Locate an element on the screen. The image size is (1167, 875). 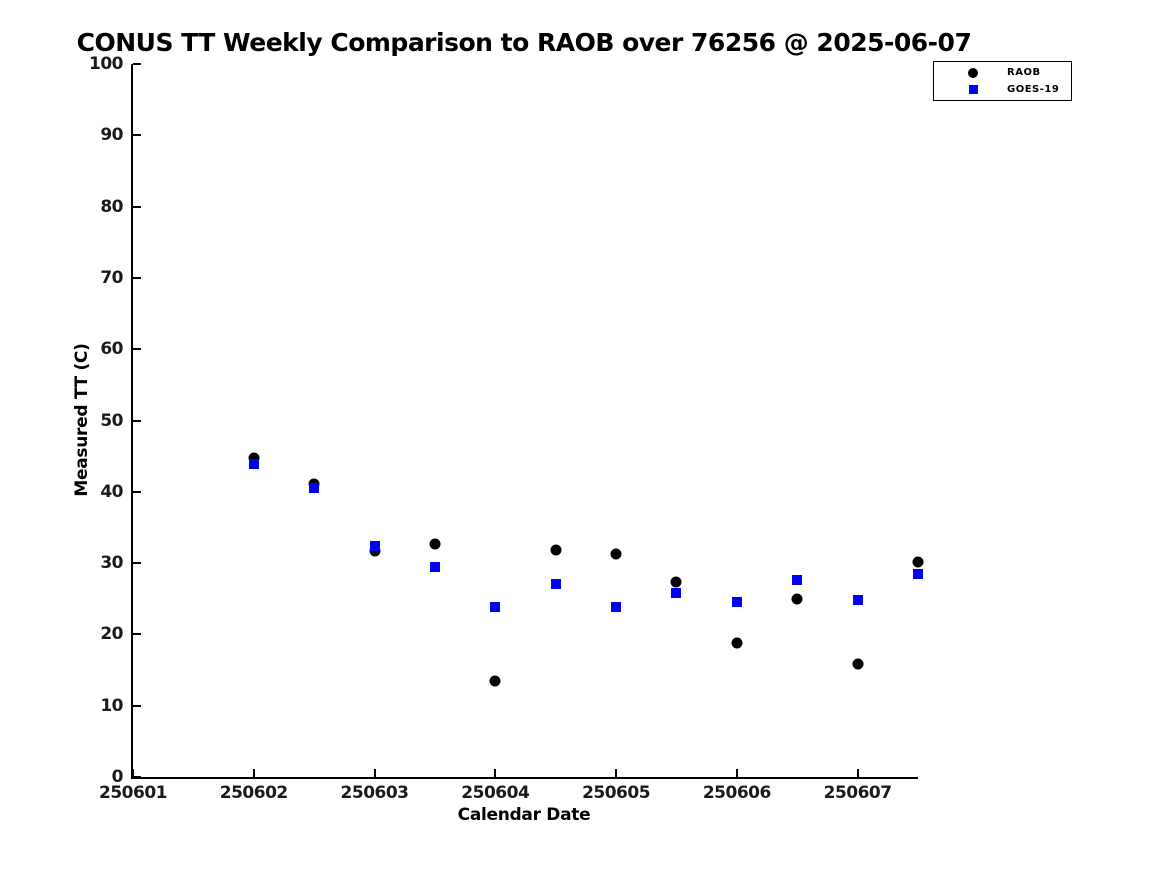
y-tick-label: 30 is located at coordinates (111, 563).